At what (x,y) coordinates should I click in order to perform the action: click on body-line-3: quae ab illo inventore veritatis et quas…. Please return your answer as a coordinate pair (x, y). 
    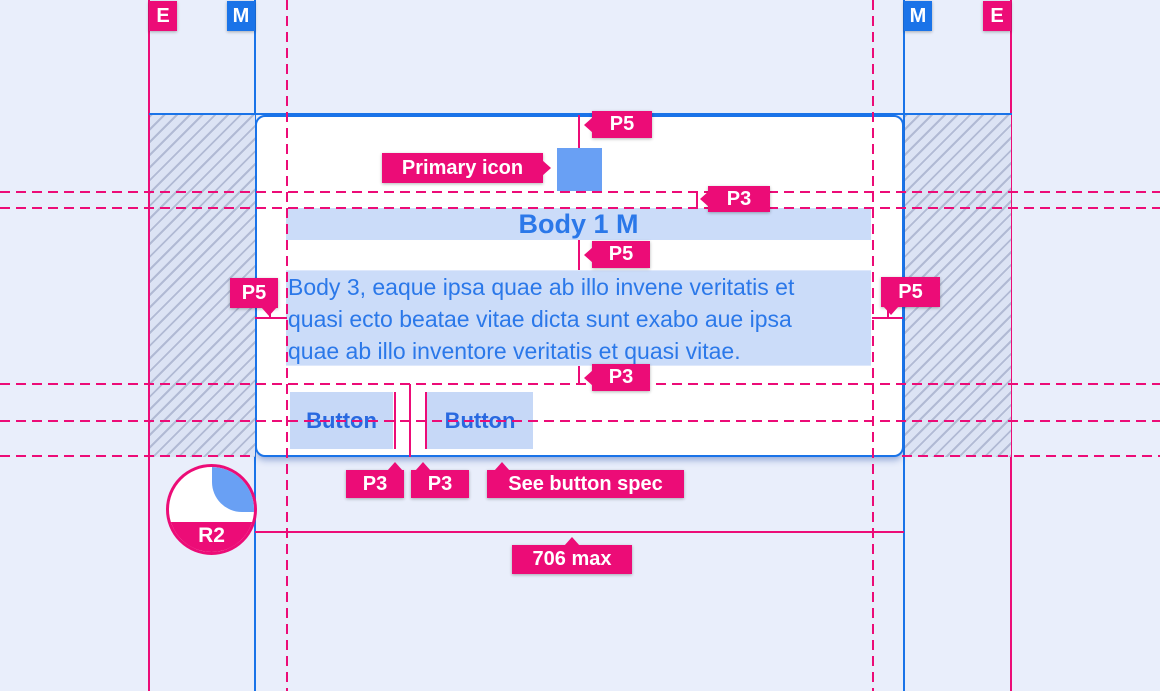
    Looking at the image, I should click on (514, 351).